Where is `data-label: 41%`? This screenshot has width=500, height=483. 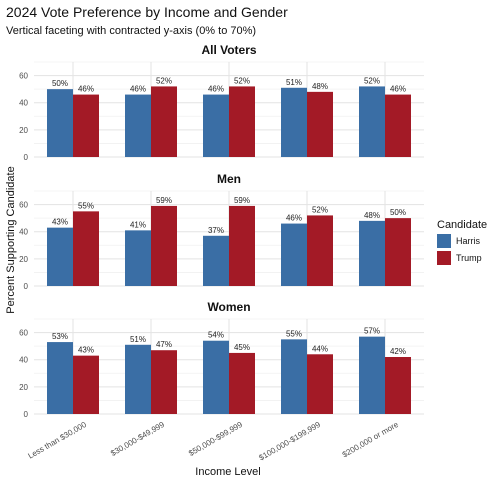 data-label: 41% is located at coordinates (138, 224).